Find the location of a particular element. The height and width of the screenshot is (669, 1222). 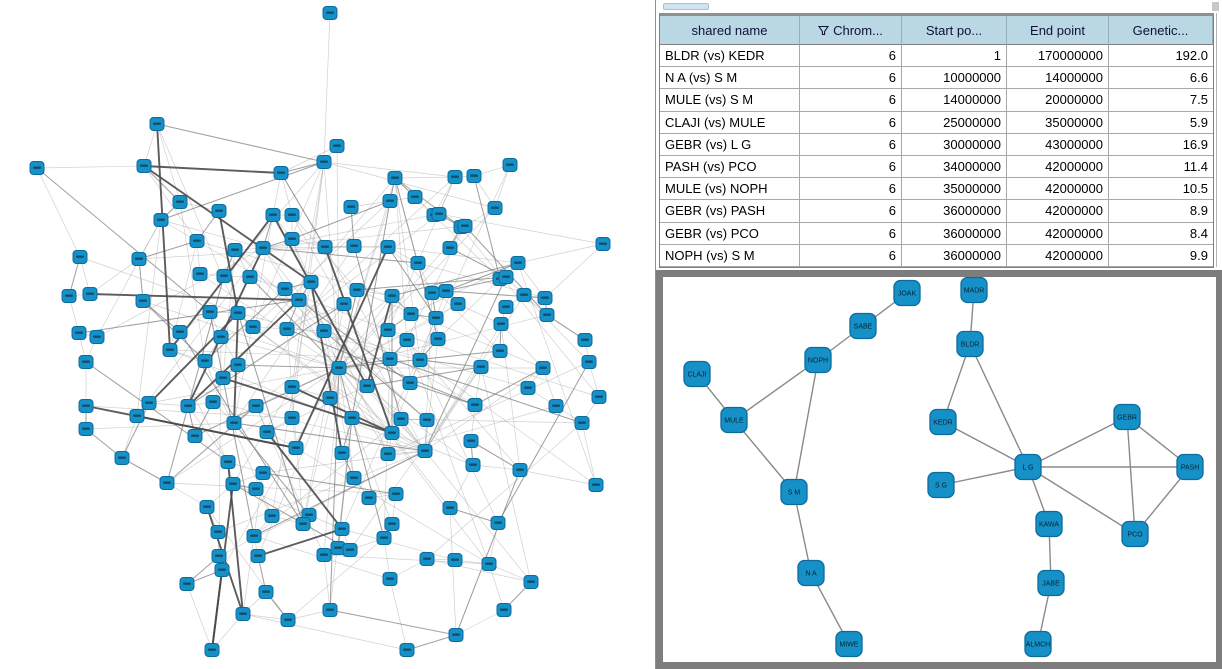

network-node: PCO is located at coordinates (1135, 534).